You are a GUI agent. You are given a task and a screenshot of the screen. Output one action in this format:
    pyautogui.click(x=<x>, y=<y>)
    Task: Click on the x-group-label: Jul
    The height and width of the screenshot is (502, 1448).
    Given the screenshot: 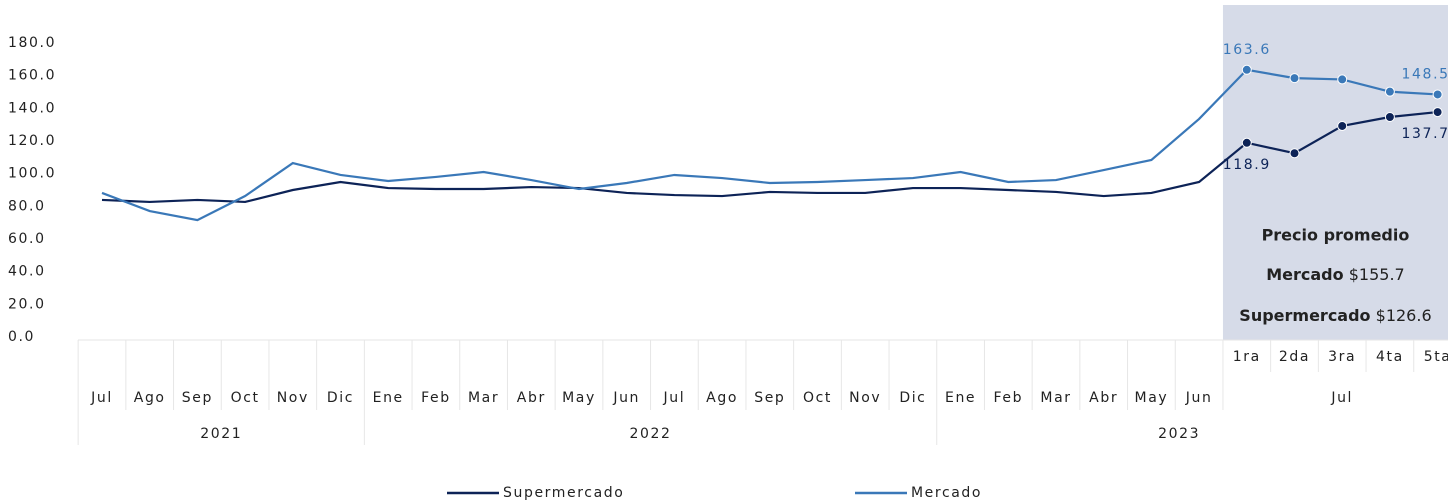 What is the action you would take?
    pyautogui.click(x=1341, y=398)
    